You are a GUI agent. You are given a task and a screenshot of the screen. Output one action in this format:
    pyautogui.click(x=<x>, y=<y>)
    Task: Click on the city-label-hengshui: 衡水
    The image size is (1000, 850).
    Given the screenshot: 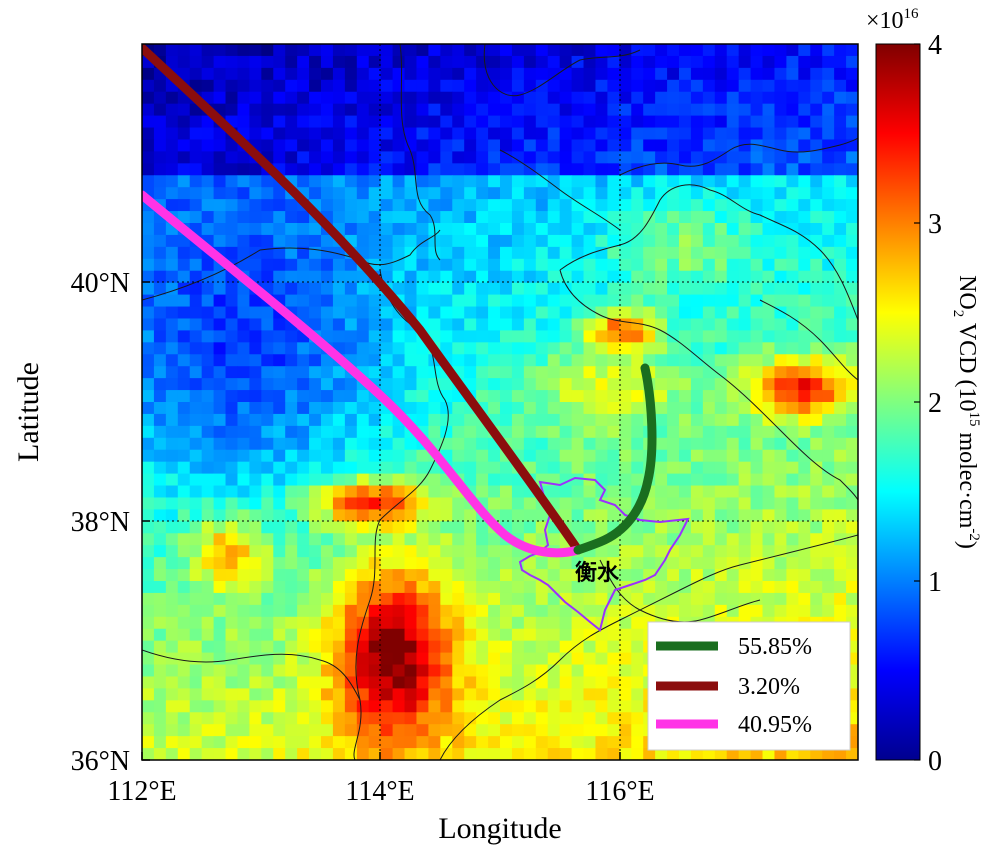 What is the action you would take?
    pyautogui.click(x=597, y=573)
    